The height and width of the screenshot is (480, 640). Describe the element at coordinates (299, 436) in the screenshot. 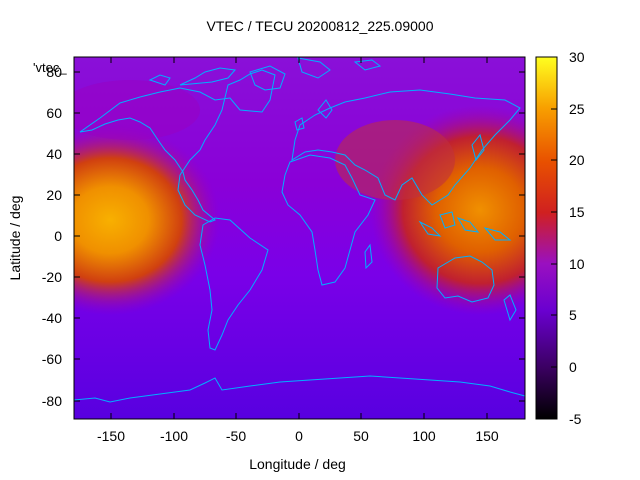

I see `x-tick-label: 0` at that location.